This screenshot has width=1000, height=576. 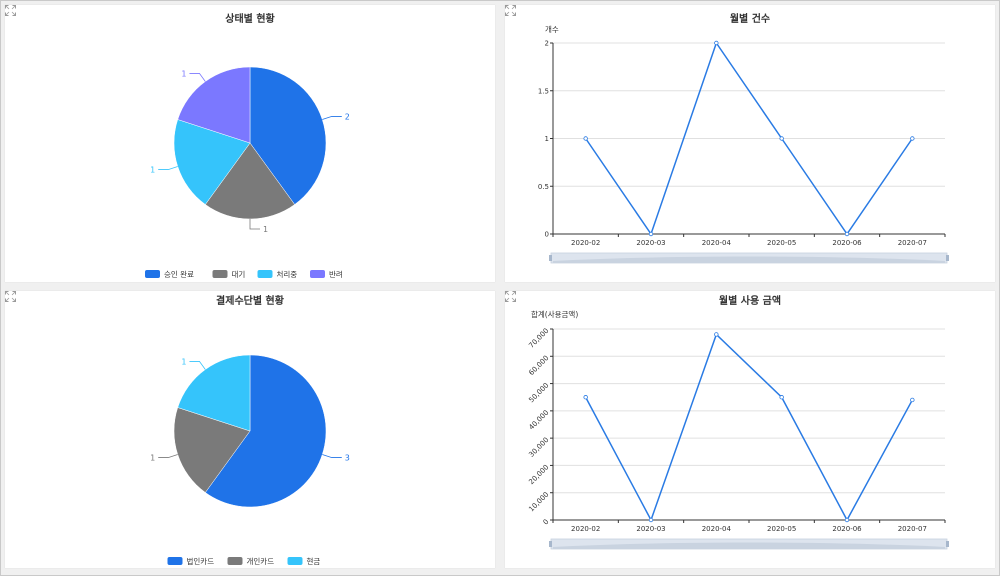 I want to click on legend-item: 개인카드, so click(x=251, y=561).